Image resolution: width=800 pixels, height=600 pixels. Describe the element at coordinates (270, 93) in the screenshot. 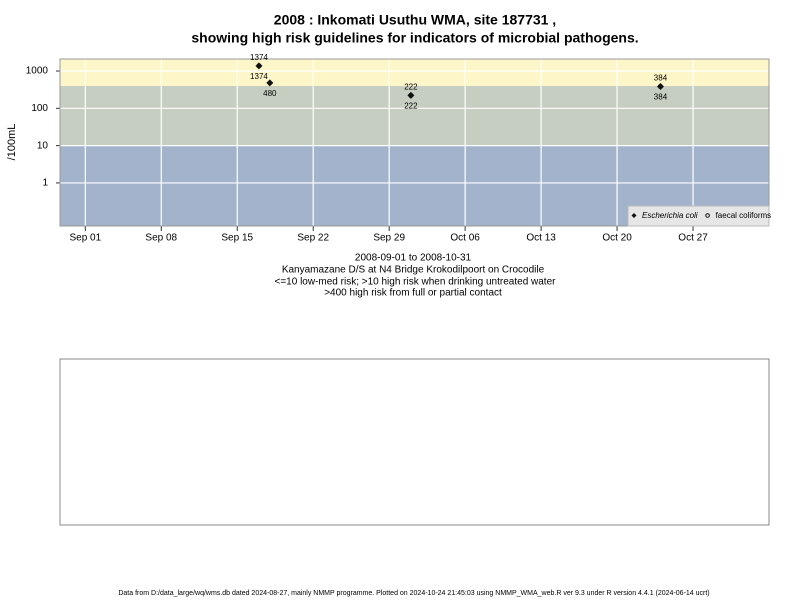

I see `data-label: 480` at that location.